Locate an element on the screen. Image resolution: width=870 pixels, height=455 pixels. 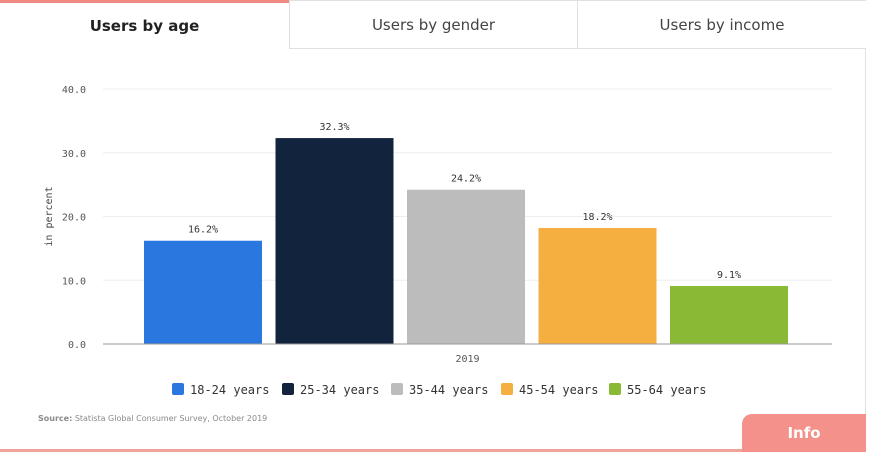
bar-45-54-years is located at coordinates (597, 285).